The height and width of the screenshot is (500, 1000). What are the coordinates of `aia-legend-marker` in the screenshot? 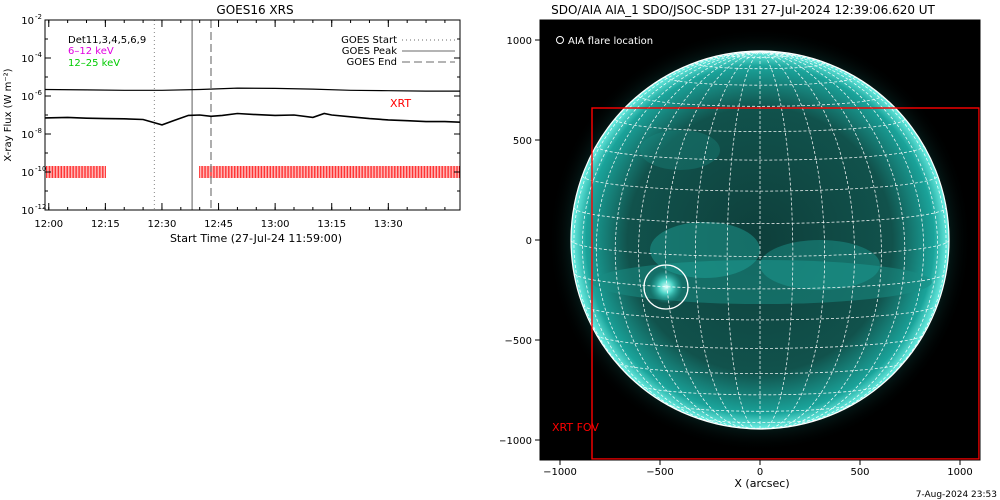 It's located at (560, 40).